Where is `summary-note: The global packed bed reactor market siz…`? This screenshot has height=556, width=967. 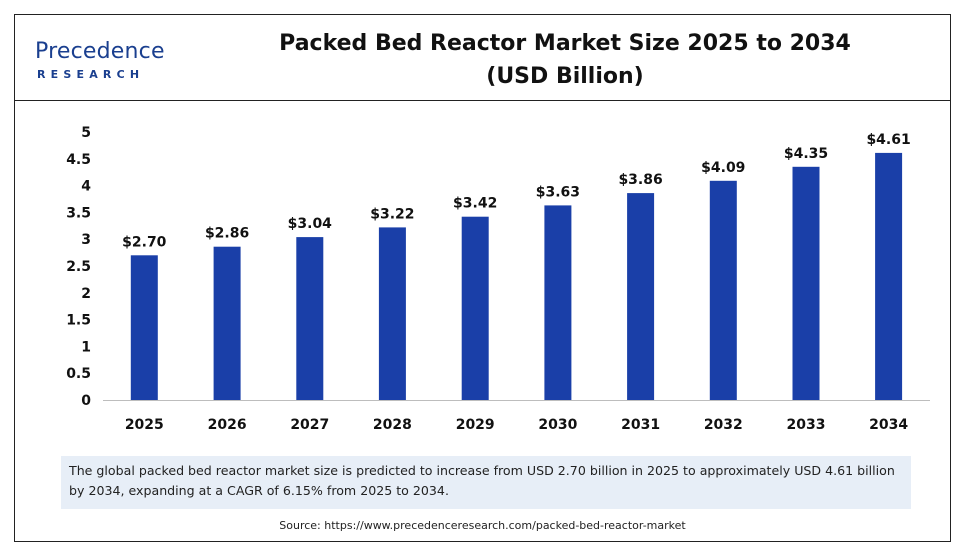
summary-note: The global packed bed reactor market siz… is located at coordinates (486, 482).